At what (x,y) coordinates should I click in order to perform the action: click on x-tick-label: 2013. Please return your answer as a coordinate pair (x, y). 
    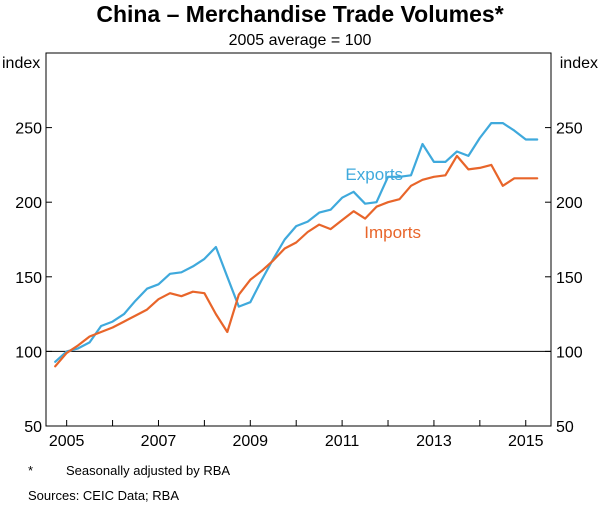
    Looking at the image, I should click on (434, 441).